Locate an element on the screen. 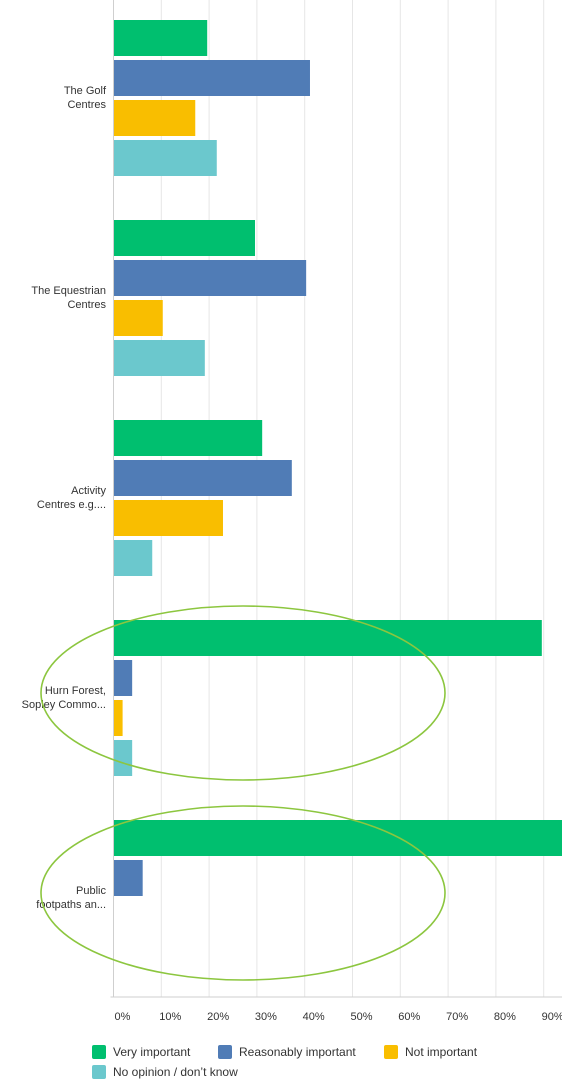 Image resolution: width=562 pixels, height=1081 pixels. legend-item: Very important is located at coordinates (141, 1052).